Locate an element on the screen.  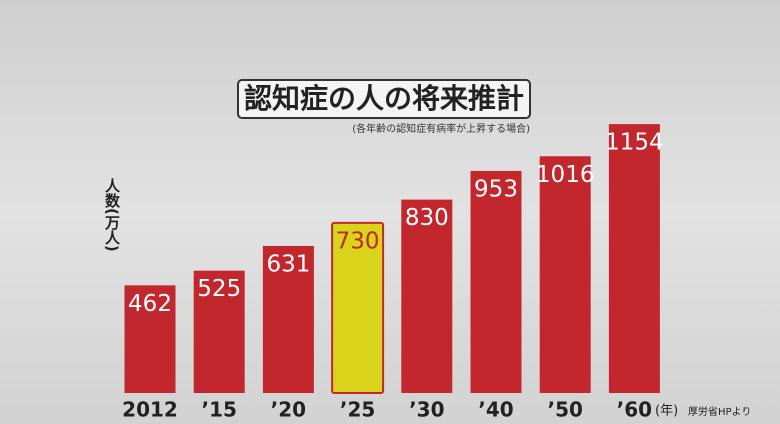
x-tick-label: ’15 is located at coordinates (218, 410).